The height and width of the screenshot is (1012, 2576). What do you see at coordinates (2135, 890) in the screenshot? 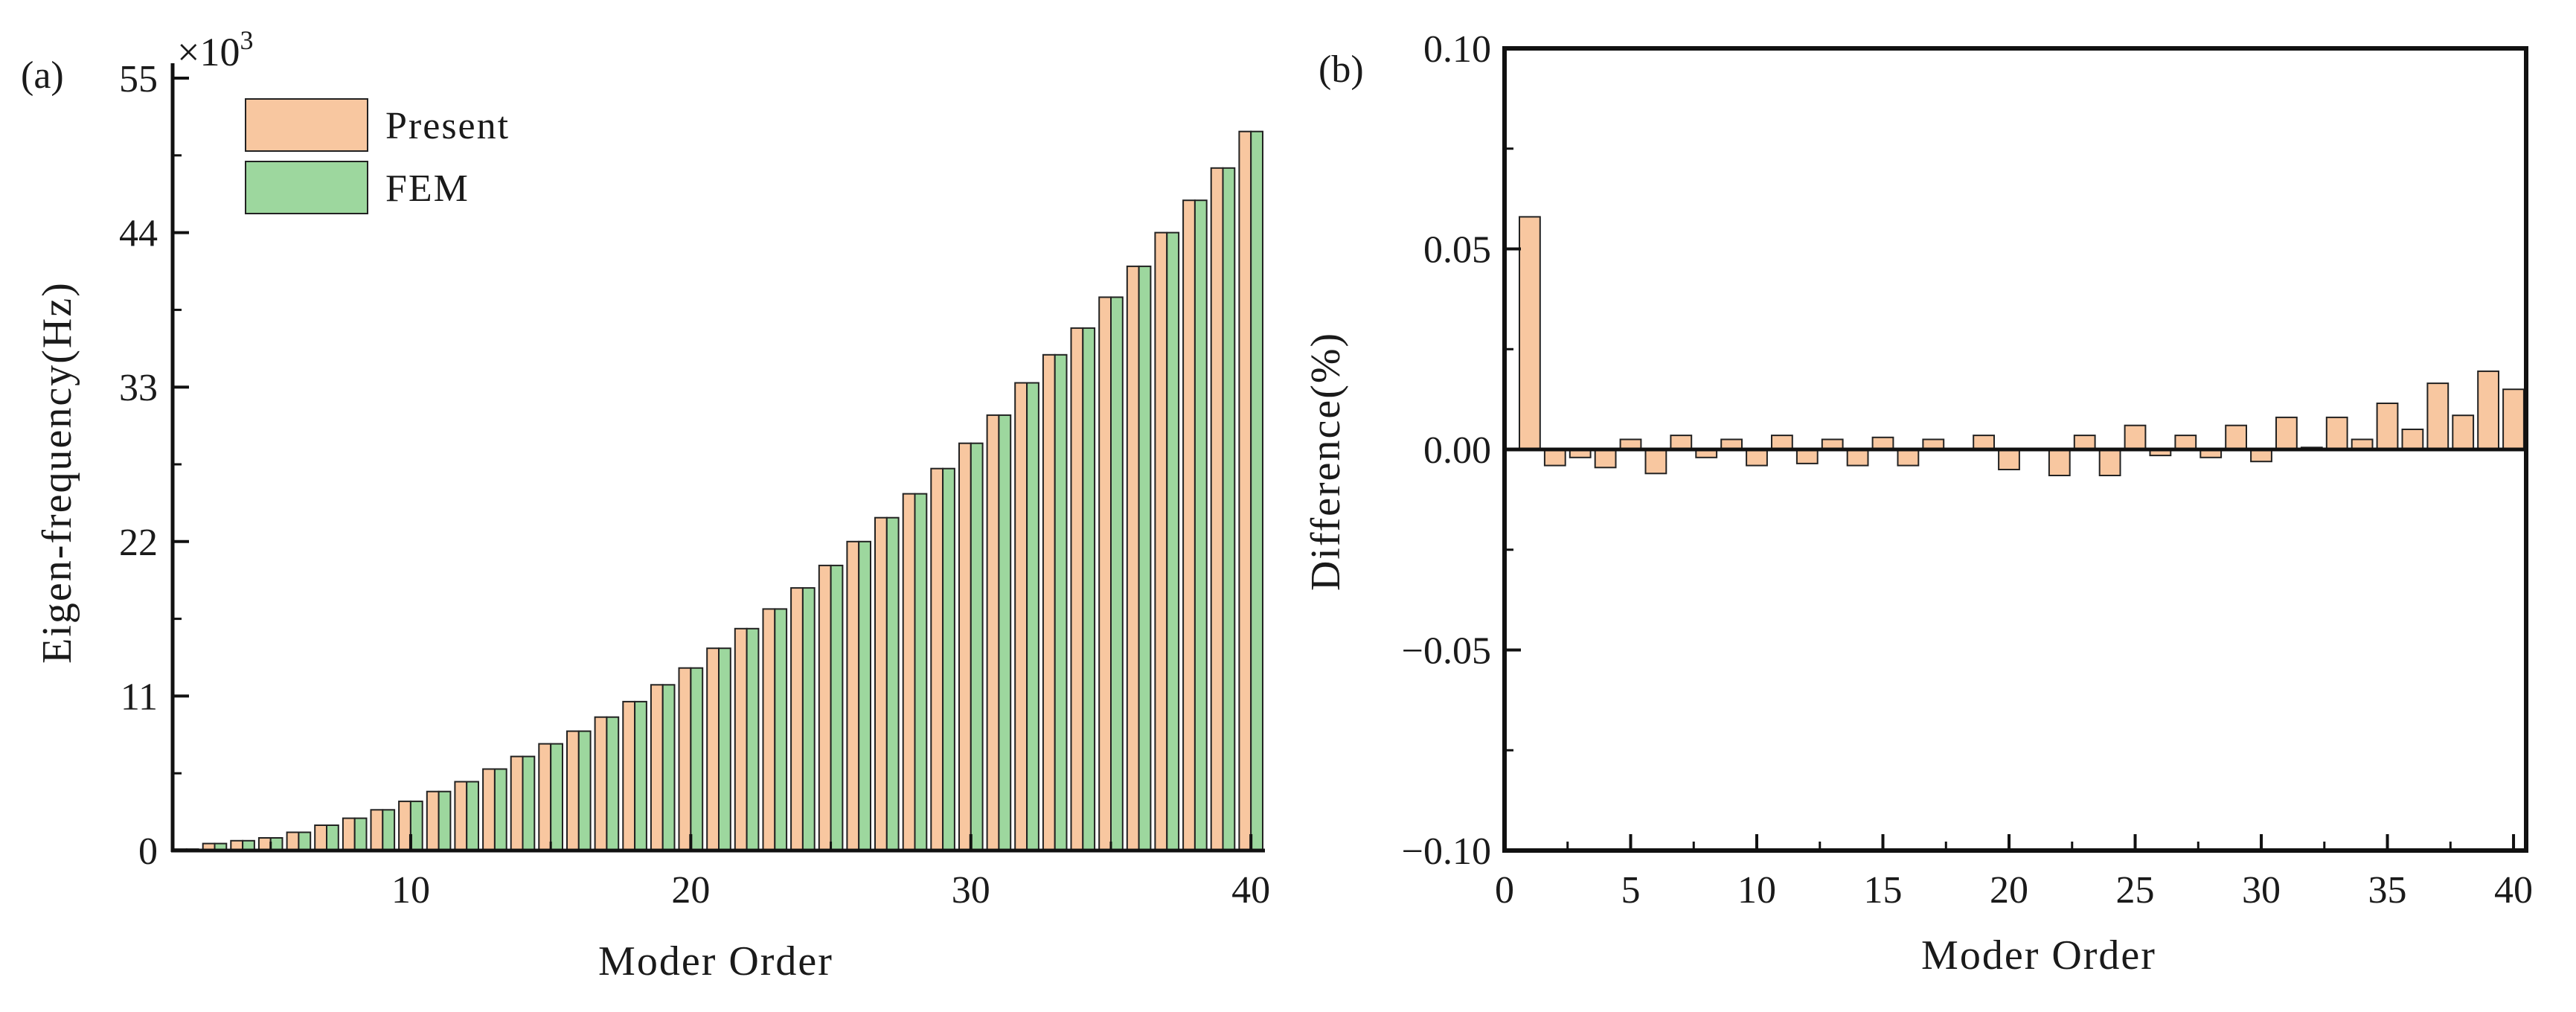
I see `x-tick-label-b-25: 25` at bounding box center [2135, 890].